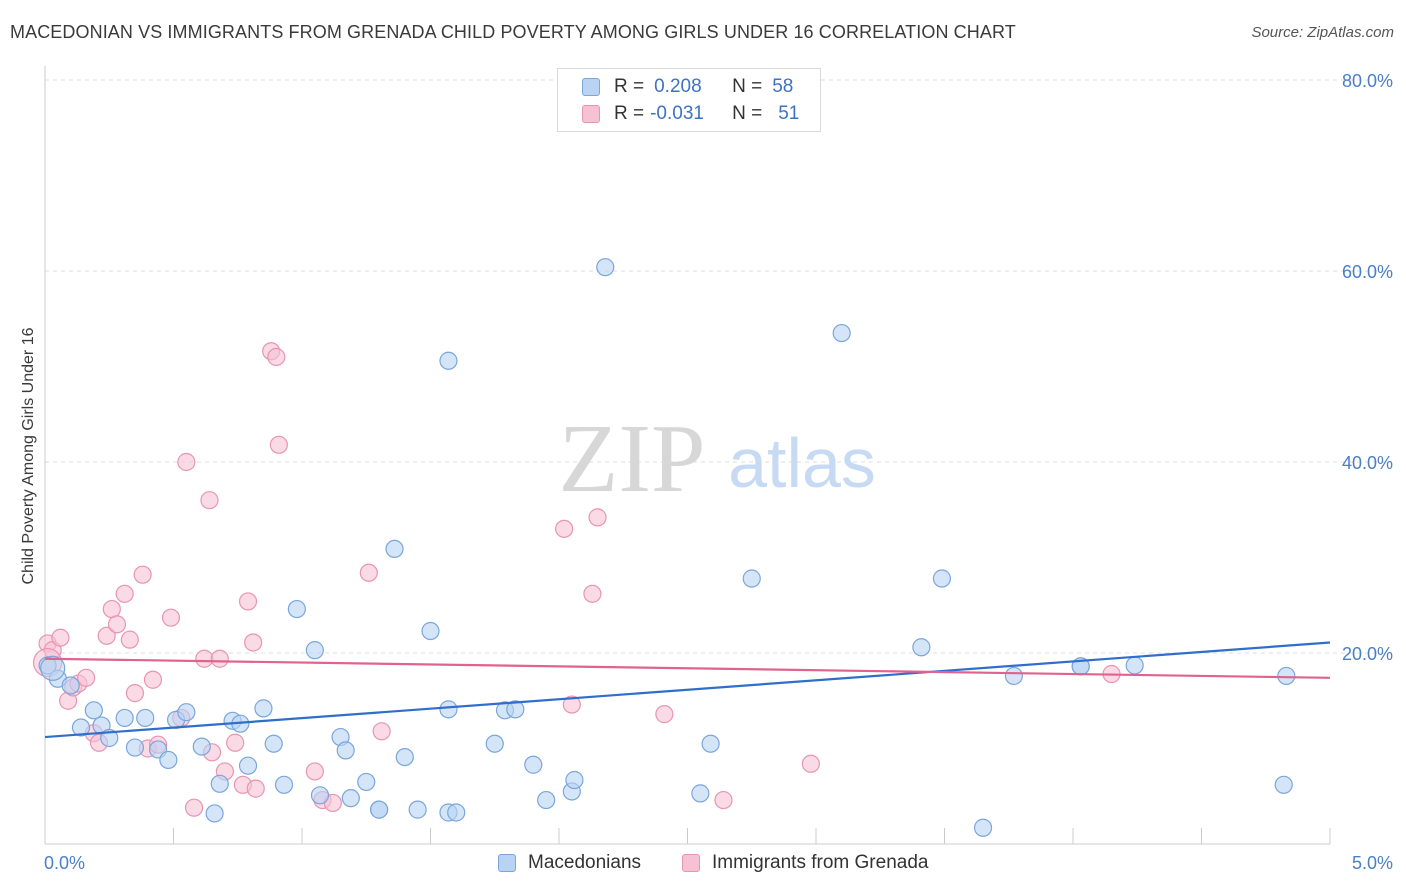 The width and height of the screenshot is (1406, 892). What do you see at coordinates (28, 455) in the screenshot?
I see `y-axis-label: Child Poverty Among Girls Under 16` at bounding box center [28, 455].